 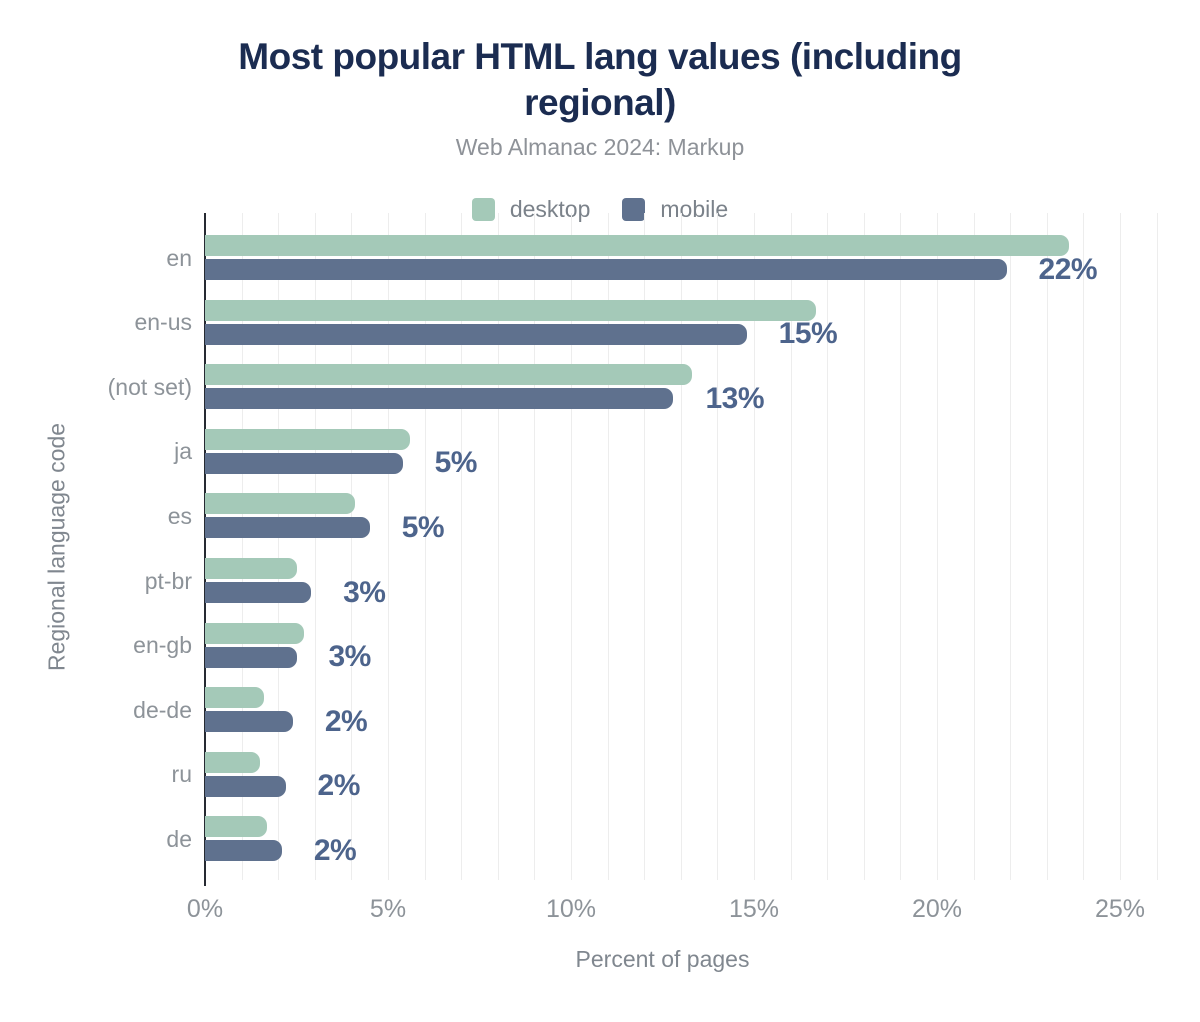 I want to click on bar-mobile-ja, so click(x=304, y=463).